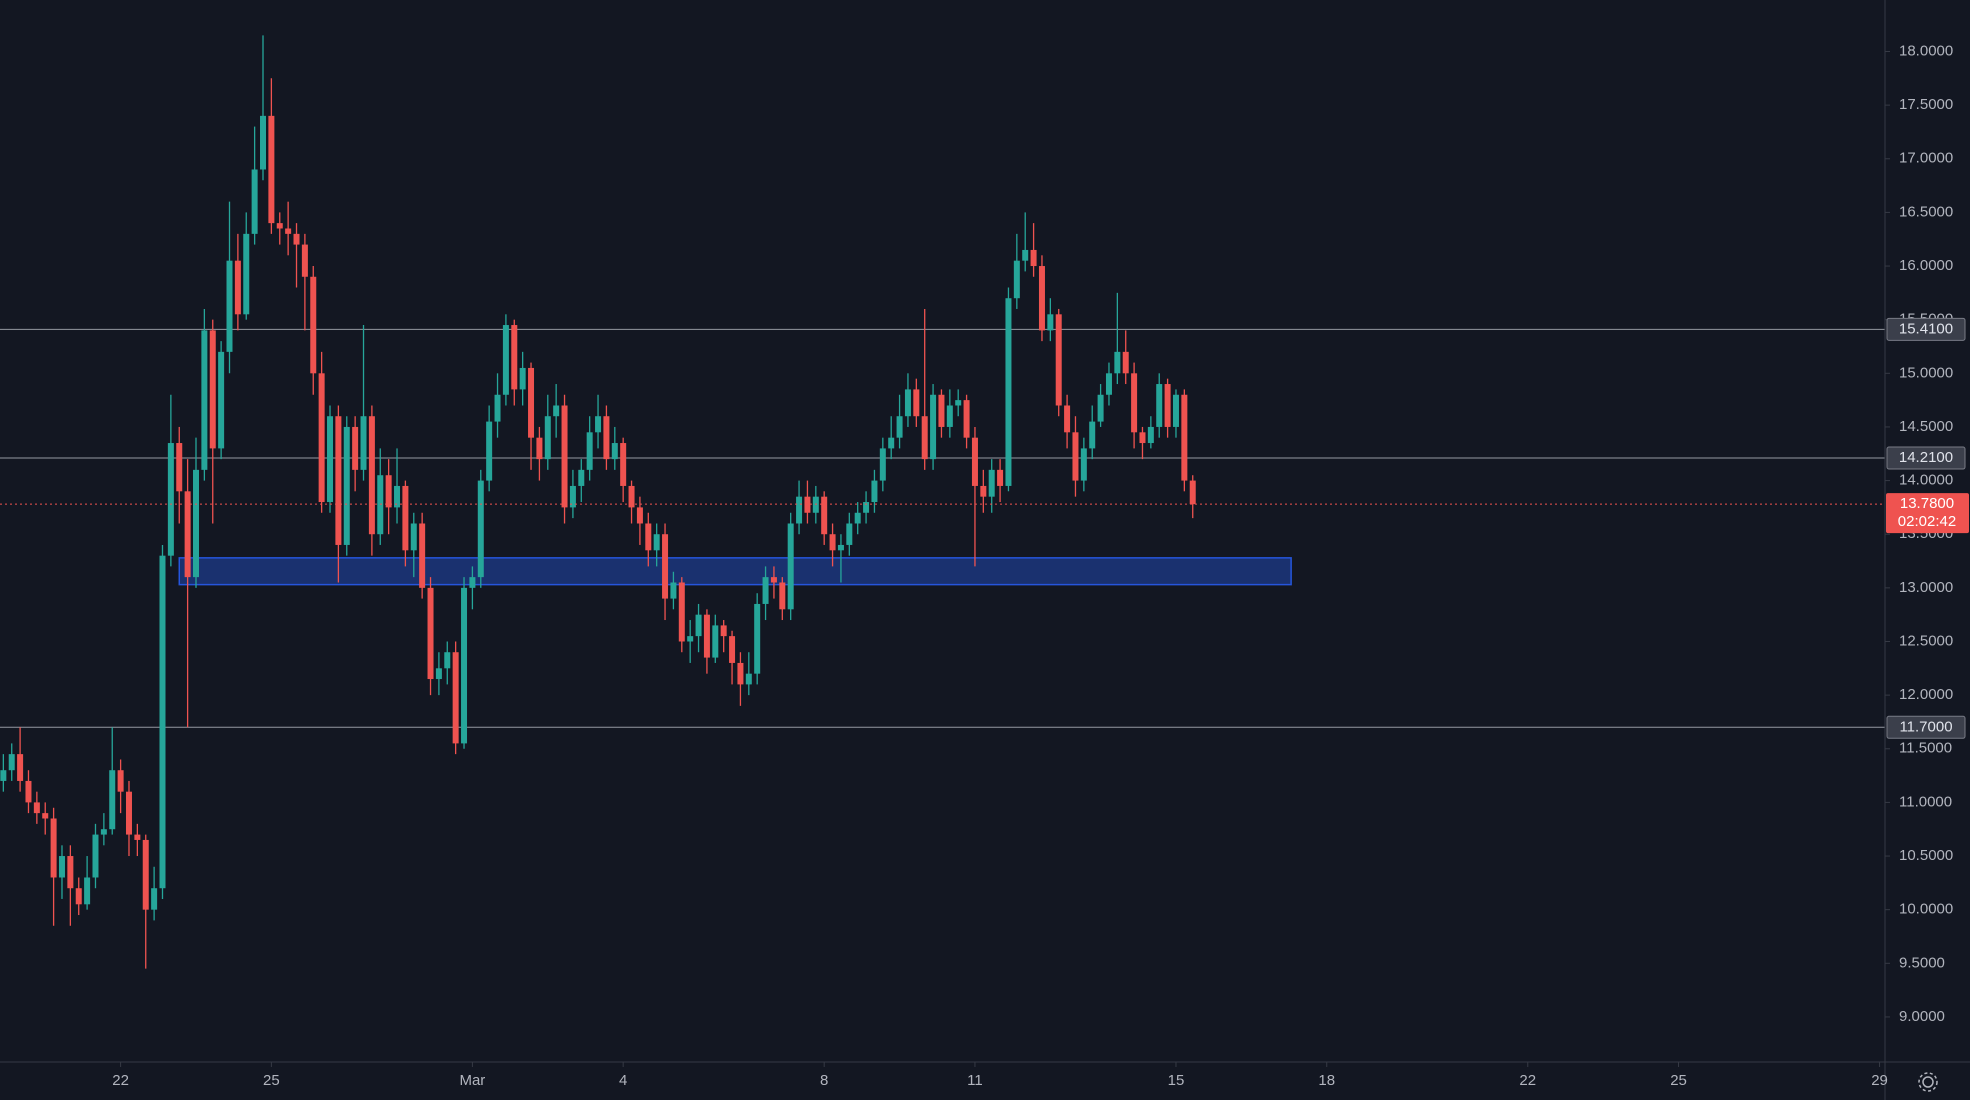  Describe the element at coordinates (1926, 640) in the screenshot. I see `y-tick-label: 12.5000` at that location.